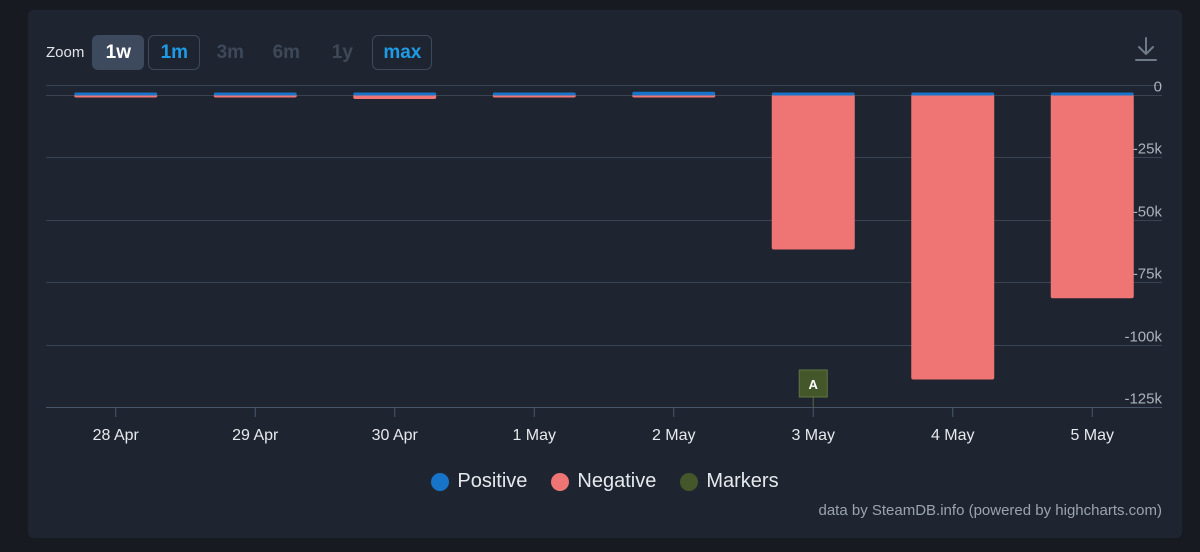  Describe the element at coordinates (440, 481) in the screenshot. I see `legend-dot-positive` at that location.